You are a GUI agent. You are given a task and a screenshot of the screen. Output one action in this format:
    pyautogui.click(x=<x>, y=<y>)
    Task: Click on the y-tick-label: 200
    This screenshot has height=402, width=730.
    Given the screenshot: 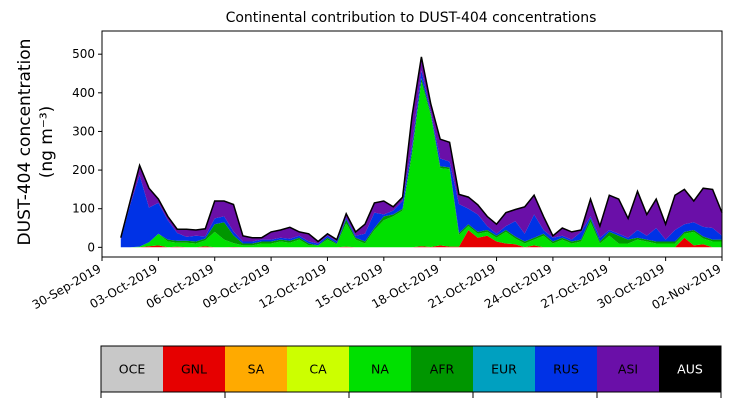 What is the action you would take?
    pyautogui.click(x=83, y=170)
    